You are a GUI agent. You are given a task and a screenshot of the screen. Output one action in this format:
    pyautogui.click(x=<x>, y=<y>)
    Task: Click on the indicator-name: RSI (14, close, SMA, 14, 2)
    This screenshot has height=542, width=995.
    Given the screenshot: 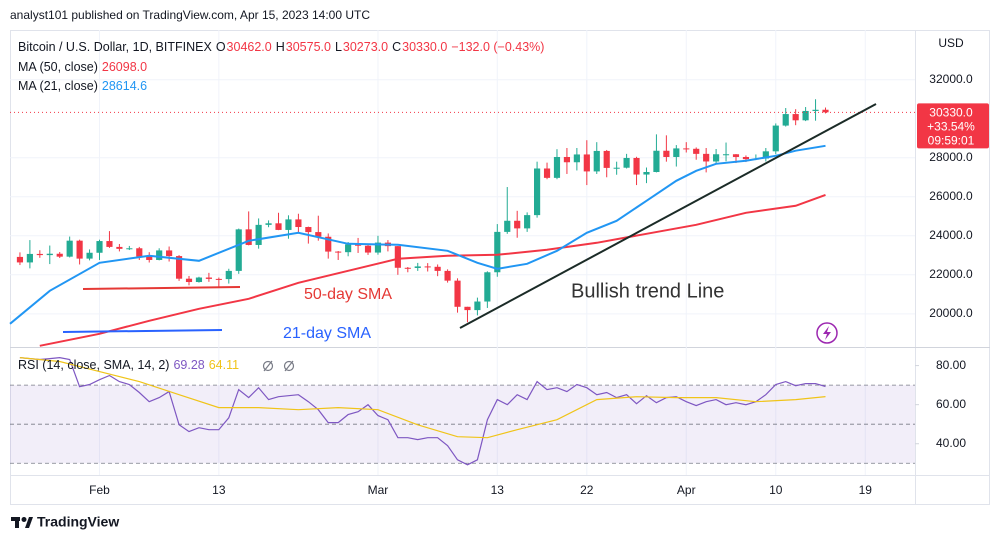 What is the action you would take?
    pyautogui.click(x=94, y=365)
    